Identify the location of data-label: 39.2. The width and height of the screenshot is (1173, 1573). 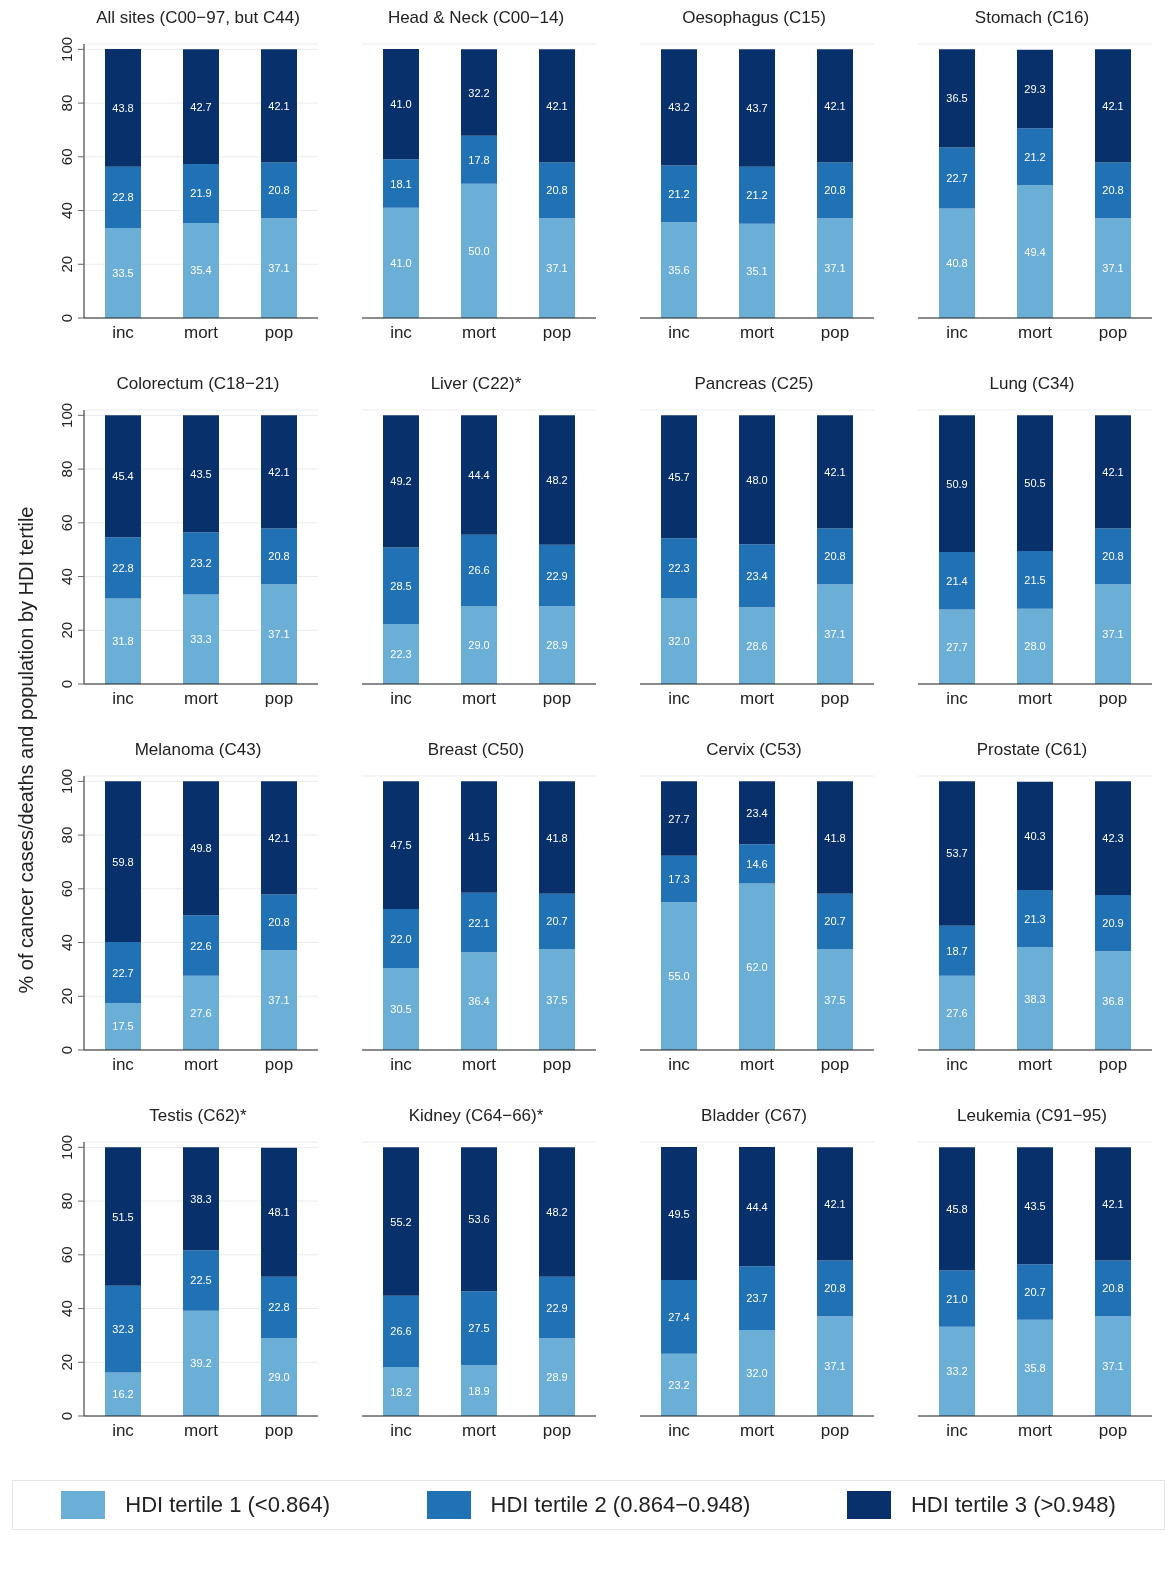
(201, 1363).